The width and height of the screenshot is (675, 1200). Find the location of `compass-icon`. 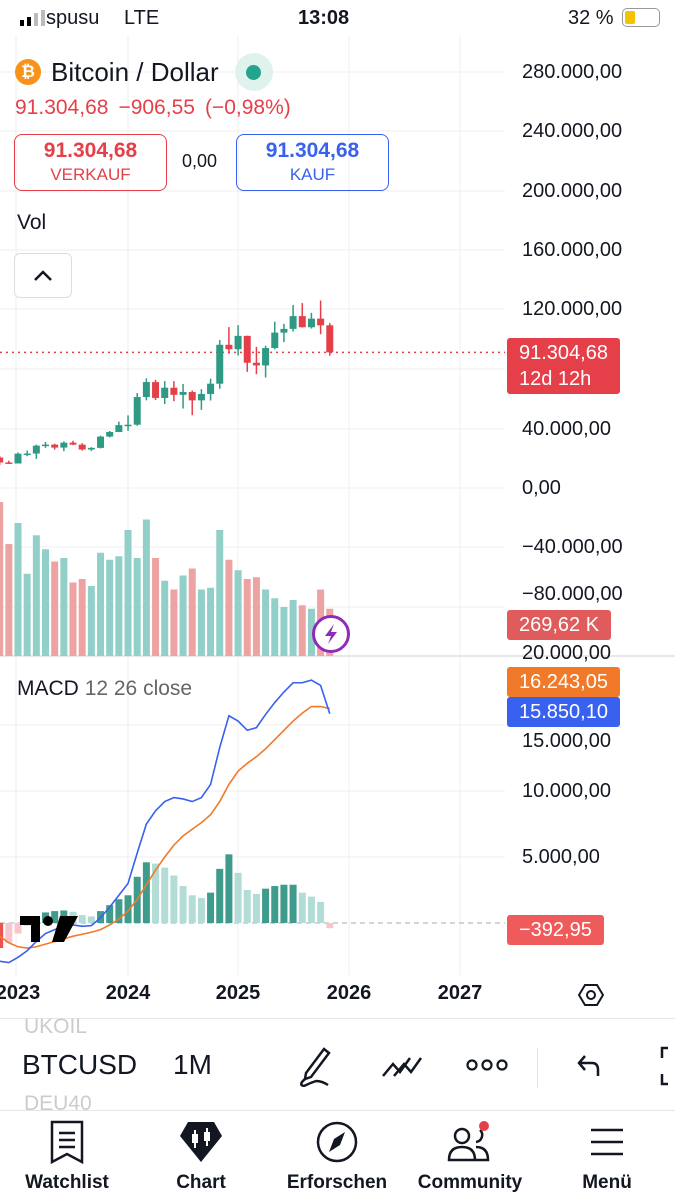

compass-icon is located at coordinates (337, 1142).